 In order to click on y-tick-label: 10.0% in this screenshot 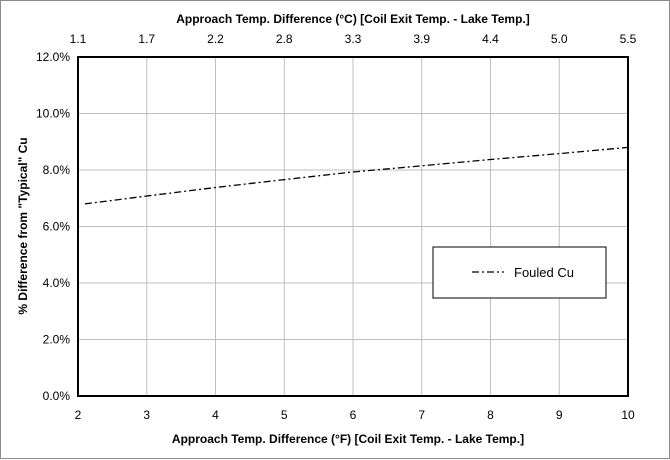, I will do `click(53, 114)`.